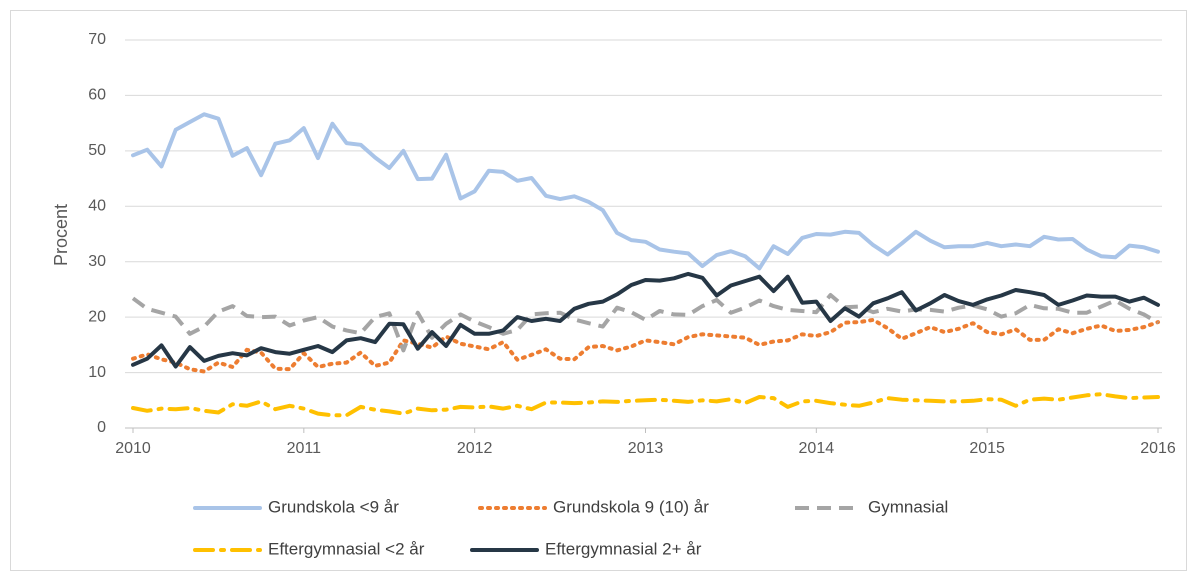 The height and width of the screenshot is (581, 1198). I want to click on y-tick-label: 60, so click(97, 95).